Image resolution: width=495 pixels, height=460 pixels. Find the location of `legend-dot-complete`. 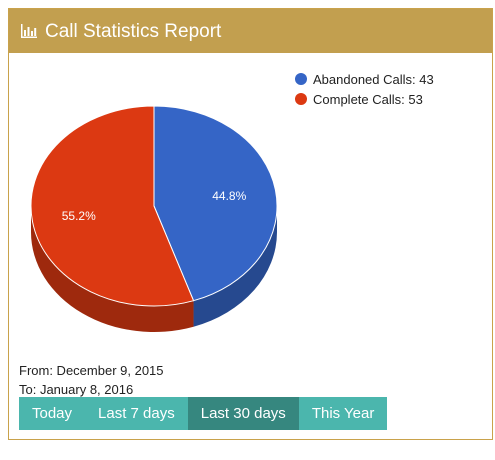

legend-dot-complete is located at coordinates (301, 99).